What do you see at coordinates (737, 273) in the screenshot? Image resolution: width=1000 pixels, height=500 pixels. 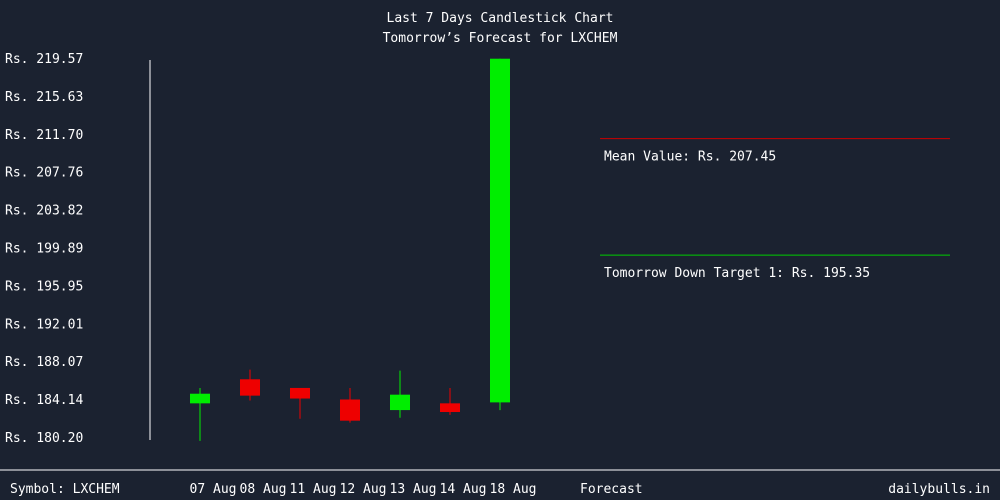 I see `forecast-line-label: Tomorrow Down Target 1: Rs. 195.35` at bounding box center [737, 273].